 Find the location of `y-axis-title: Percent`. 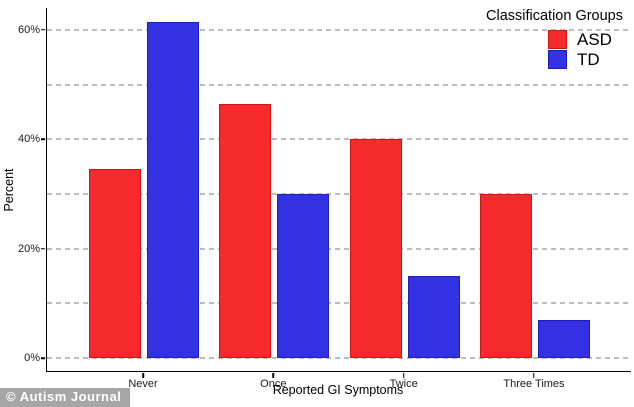

y-axis-title: Percent is located at coordinates (9, 190).